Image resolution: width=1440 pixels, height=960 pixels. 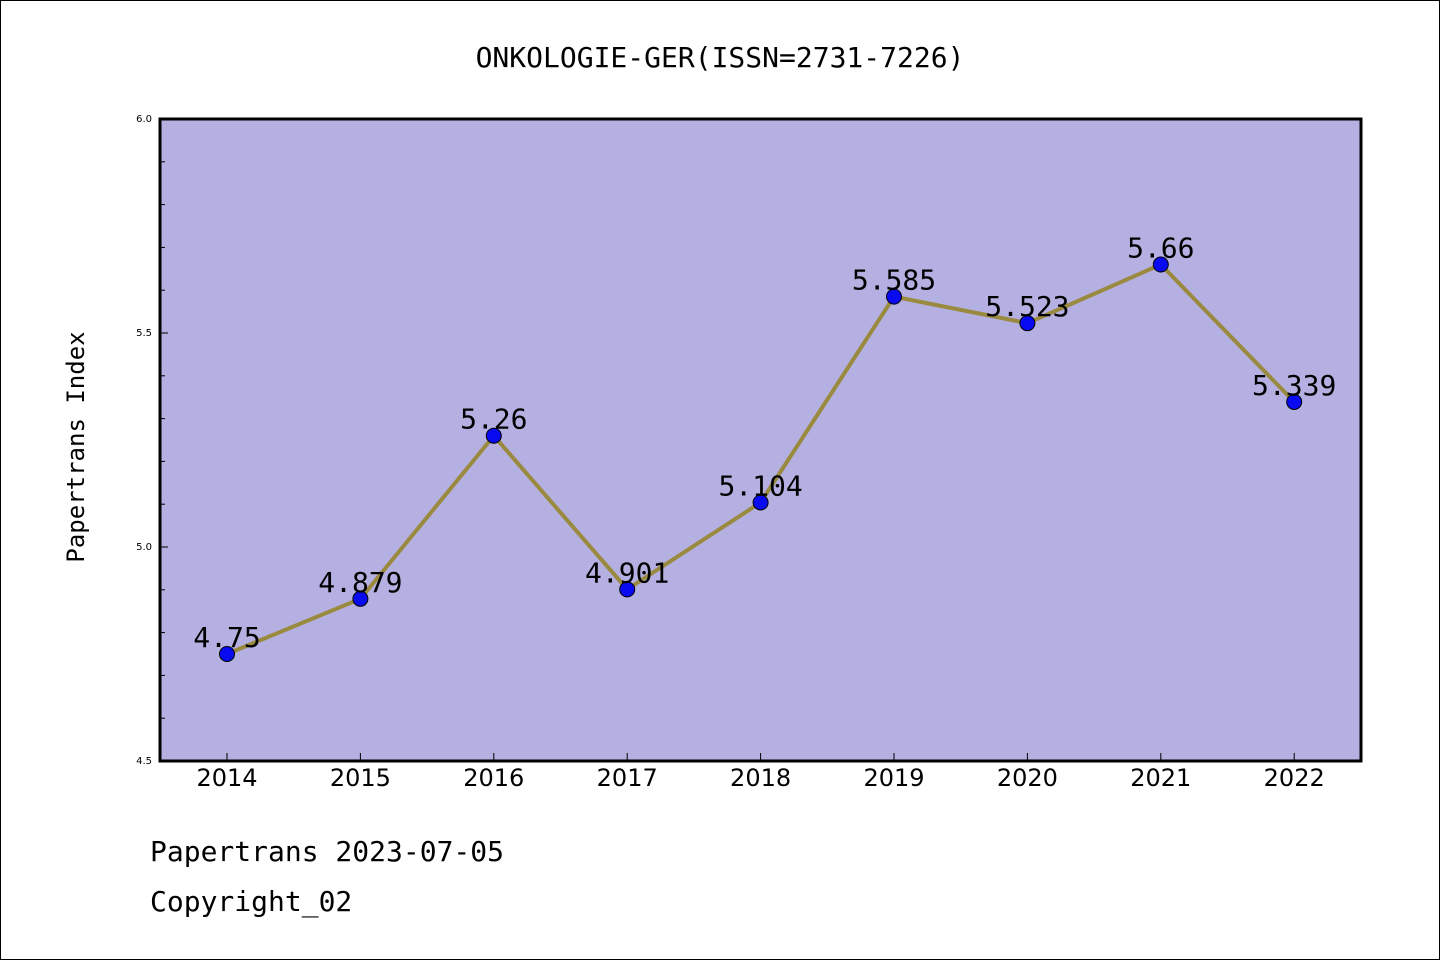 What do you see at coordinates (493, 778) in the screenshot?
I see `x-tick-label: 2016` at bounding box center [493, 778].